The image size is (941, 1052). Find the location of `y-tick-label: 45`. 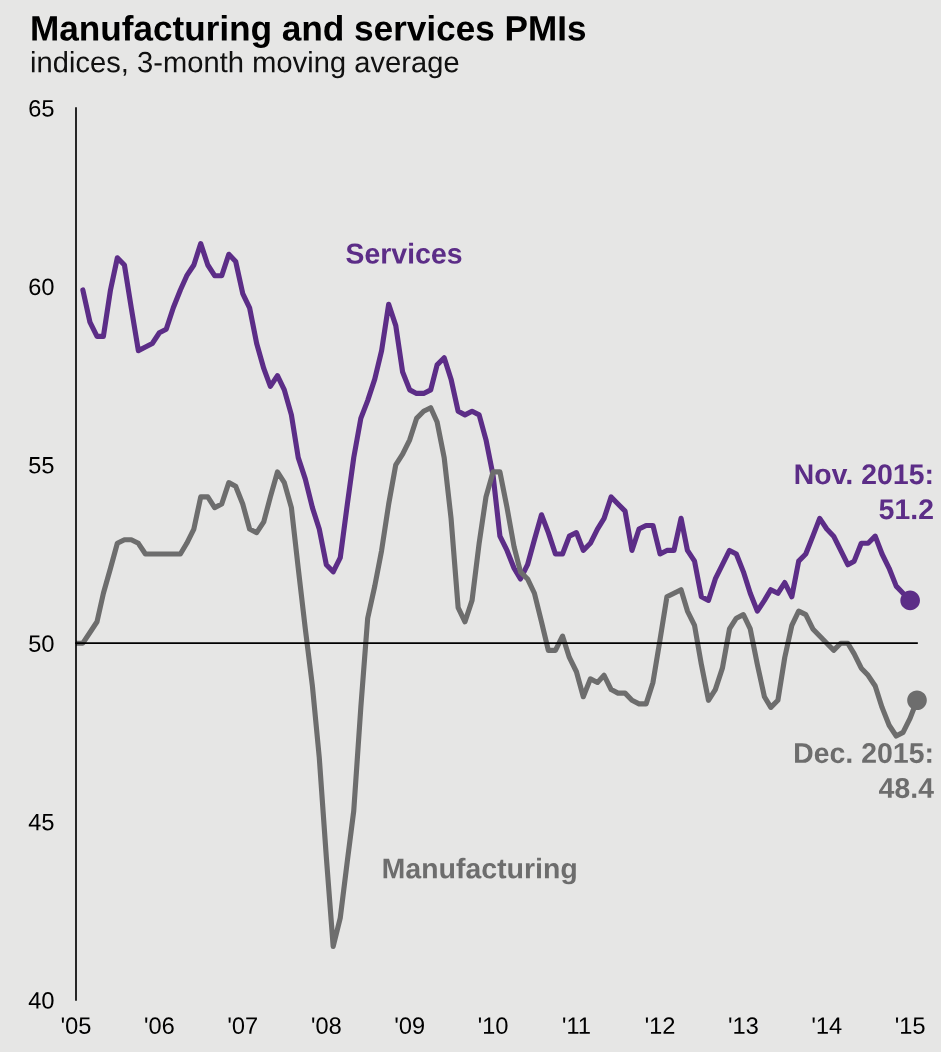

y-tick-label: 45 is located at coordinates (41, 822).